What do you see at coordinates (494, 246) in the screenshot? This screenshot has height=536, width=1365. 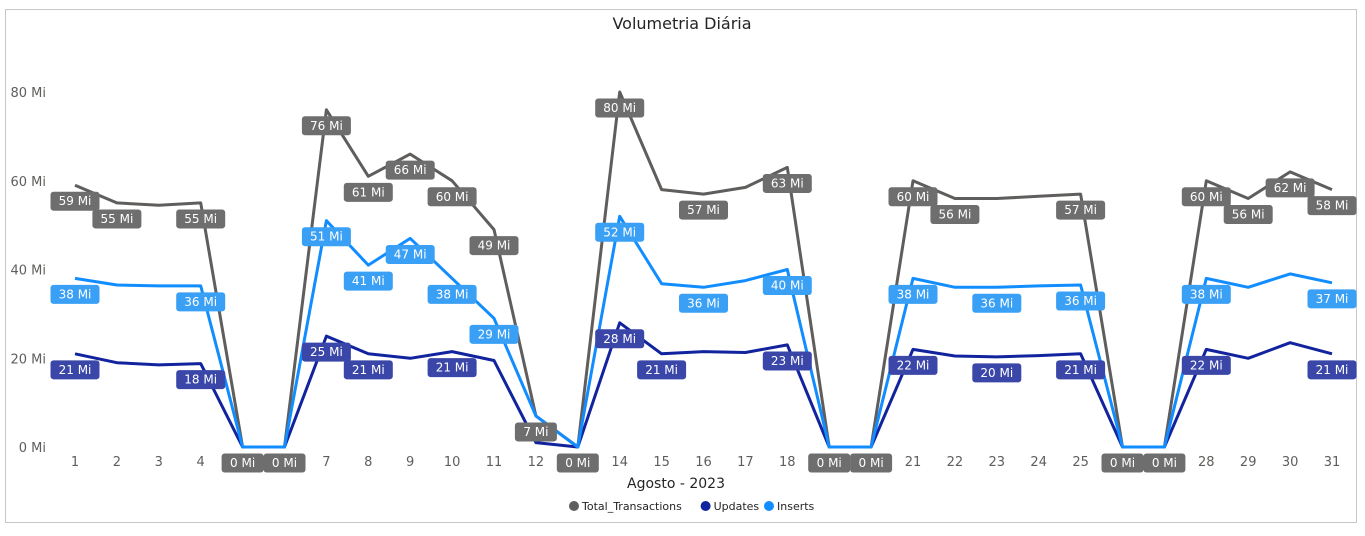 I see `data-label-text: 49 Mi` at bounding box center [494, 246].